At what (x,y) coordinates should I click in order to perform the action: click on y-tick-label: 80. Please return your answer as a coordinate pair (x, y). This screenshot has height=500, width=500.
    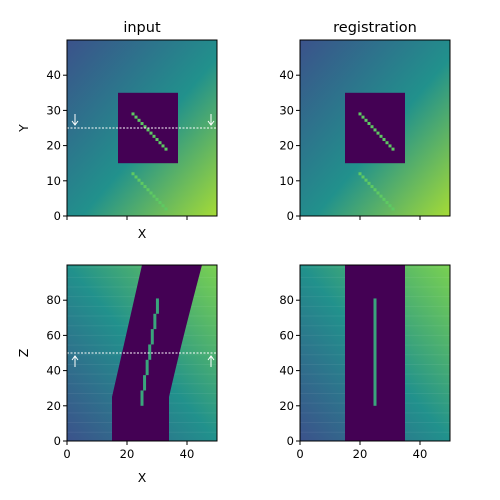
    Looking at the image, I should click on (53, 300).